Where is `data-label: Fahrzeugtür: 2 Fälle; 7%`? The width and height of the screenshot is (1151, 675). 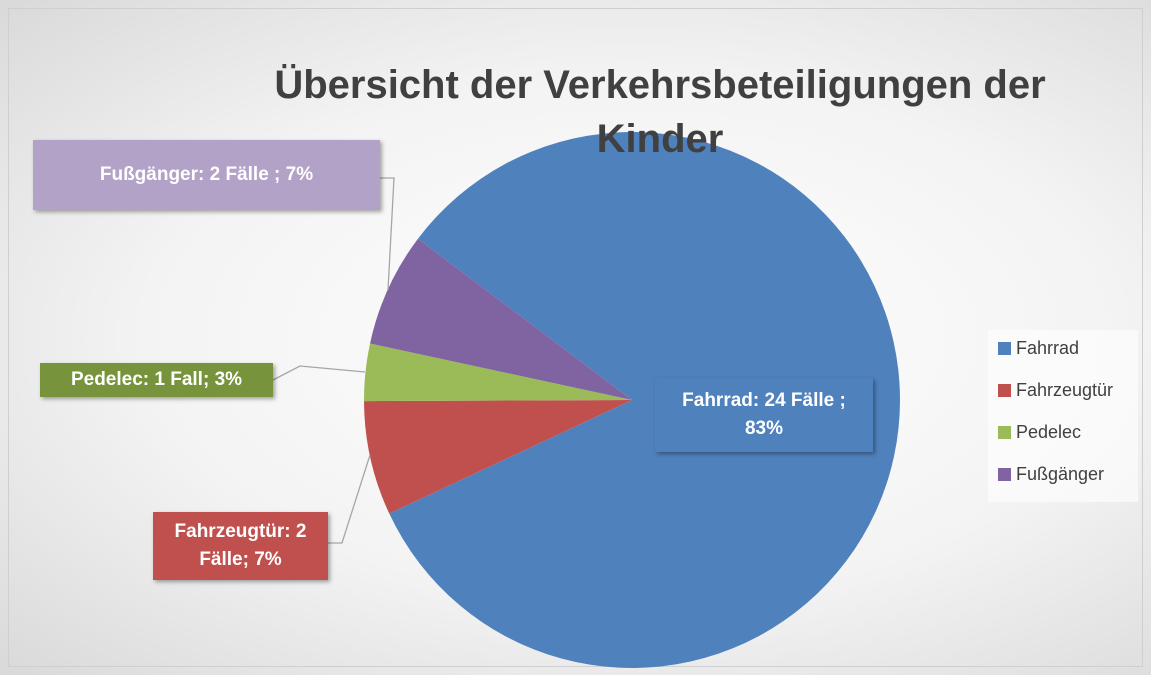
data-label: Fahrzeugtür: 2 Fälle; 7% is located at coordinates (240, 546).